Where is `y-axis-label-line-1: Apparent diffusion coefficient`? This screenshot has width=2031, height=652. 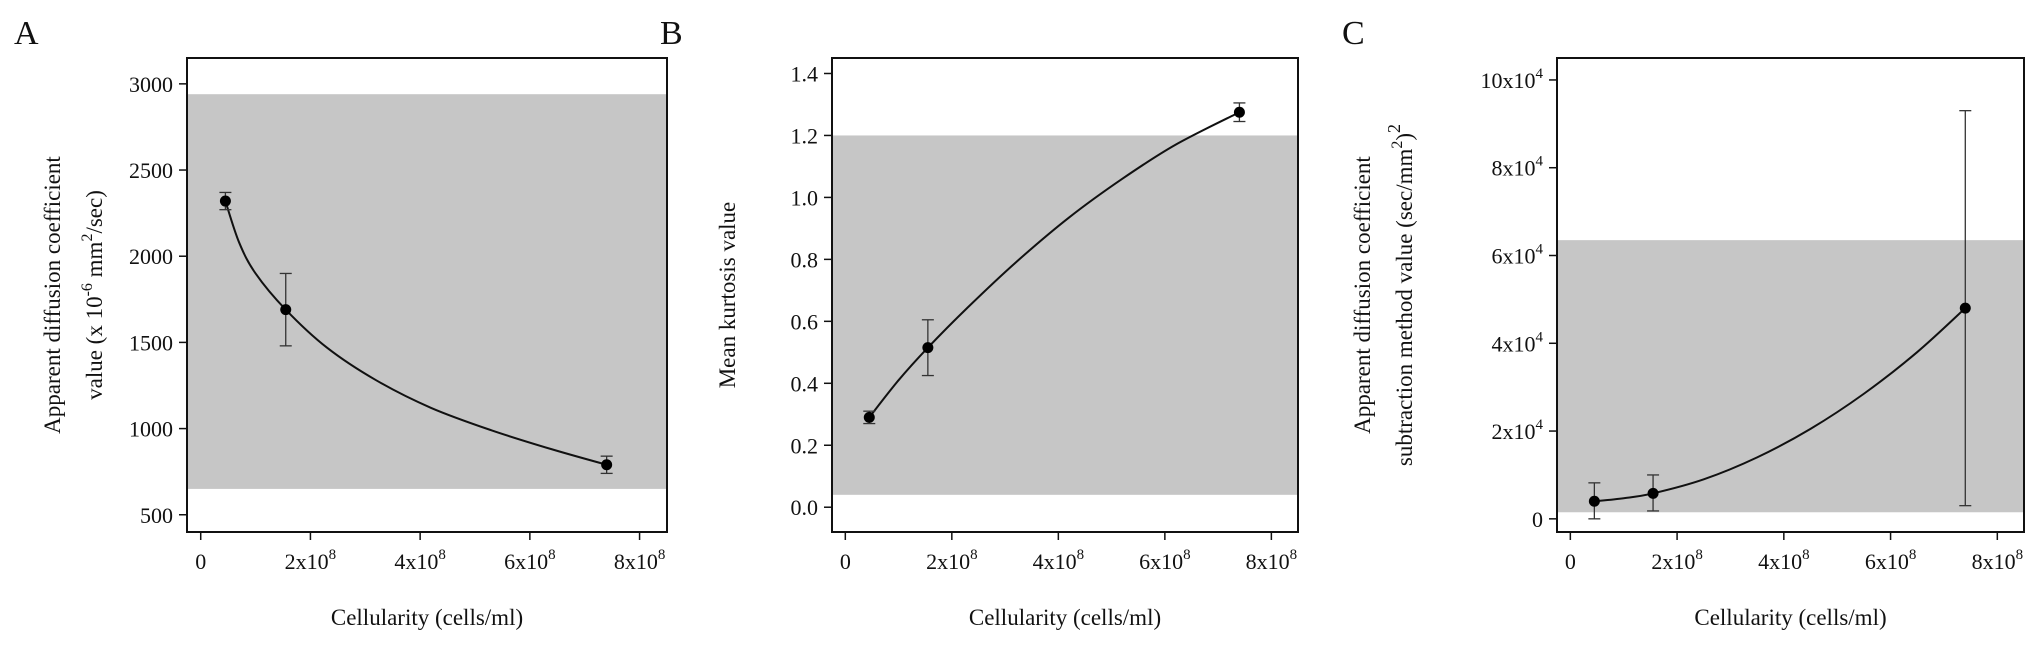 y-axis-label-line-1: Apparent diffusion coefficient is located at coordinates (52, 295).